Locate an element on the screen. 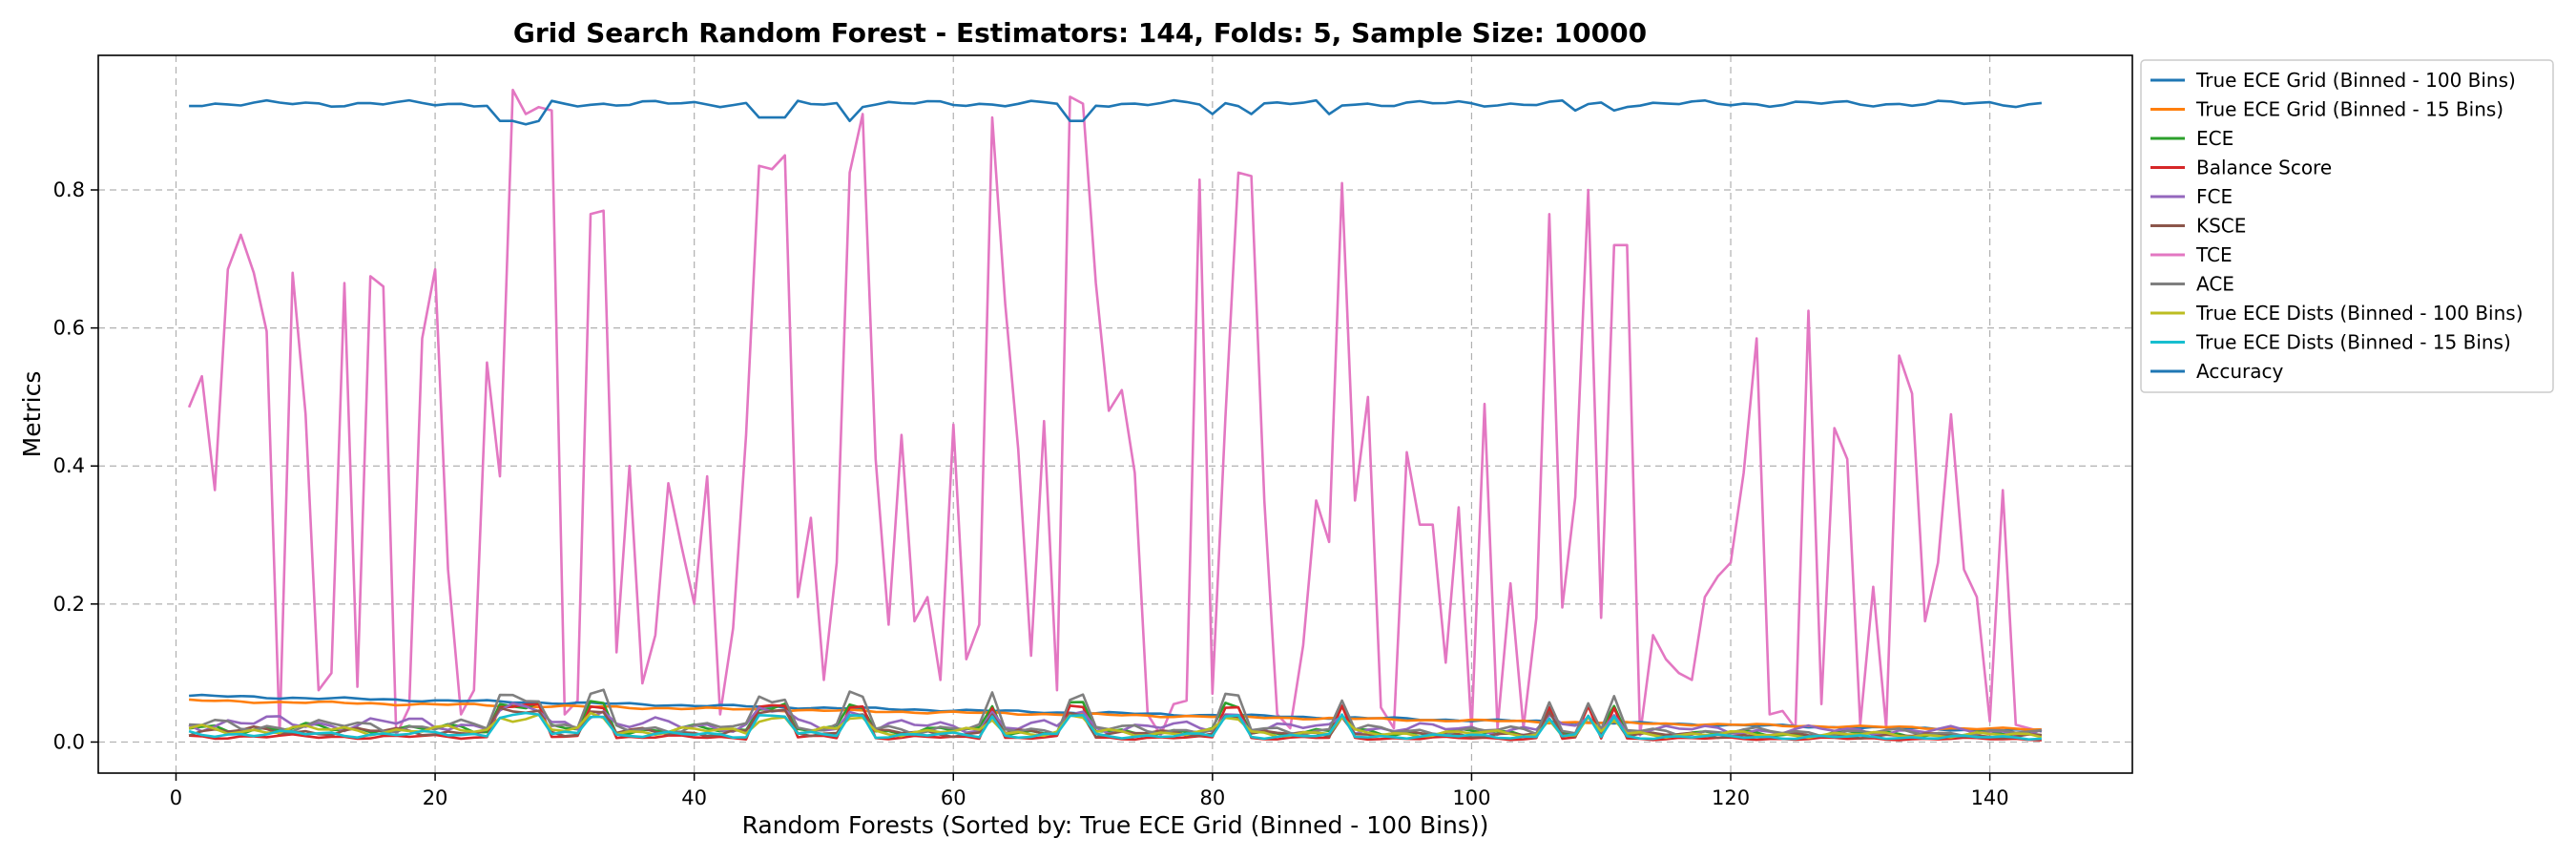 This screenshot has height=859, width=2576. series-line-accuracy is located at coordinates (1116, 112).